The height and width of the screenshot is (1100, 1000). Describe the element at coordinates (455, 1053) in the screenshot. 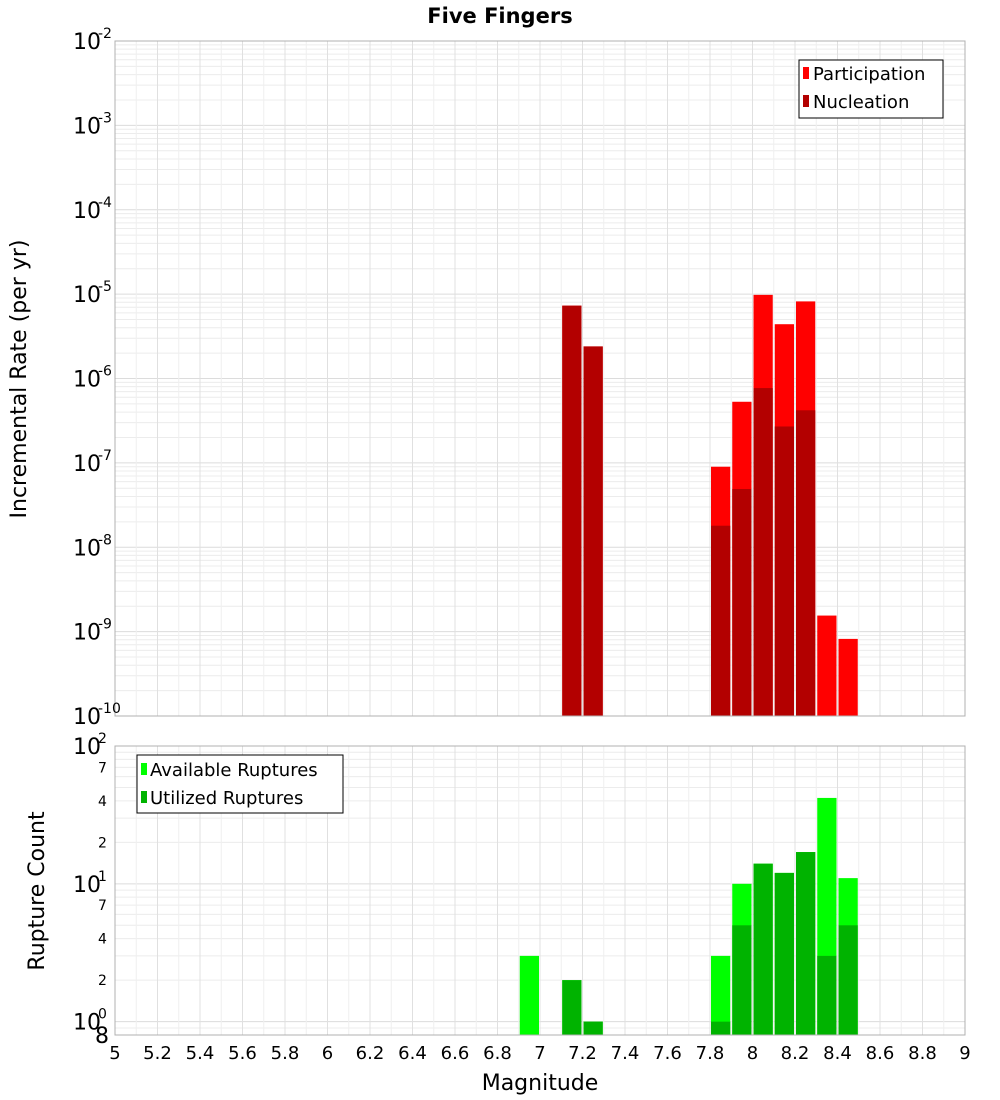

I see `x-tick-label: 6.6` at that location.